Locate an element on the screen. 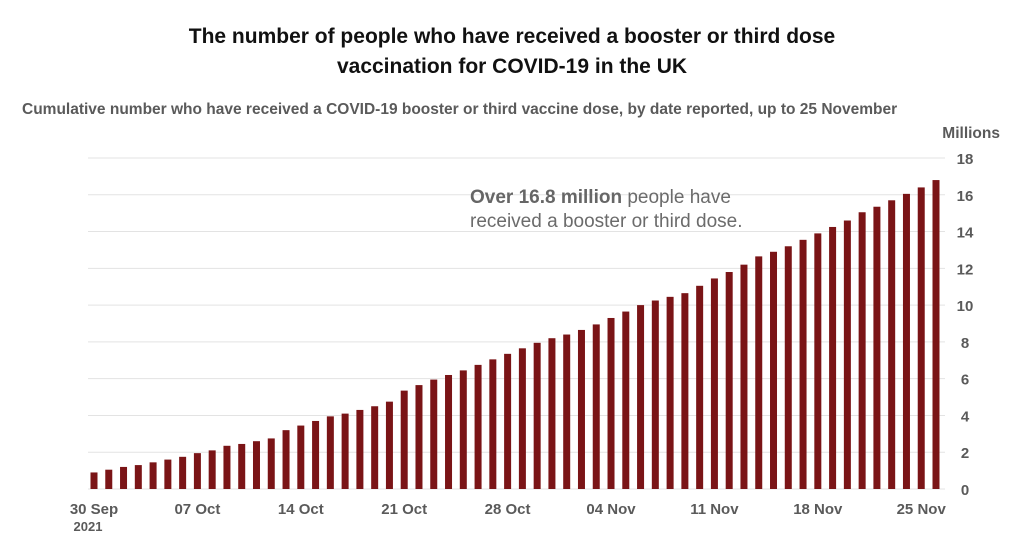  annotation-highlight: Over 16.8 million is located at coordinates (546, 197).